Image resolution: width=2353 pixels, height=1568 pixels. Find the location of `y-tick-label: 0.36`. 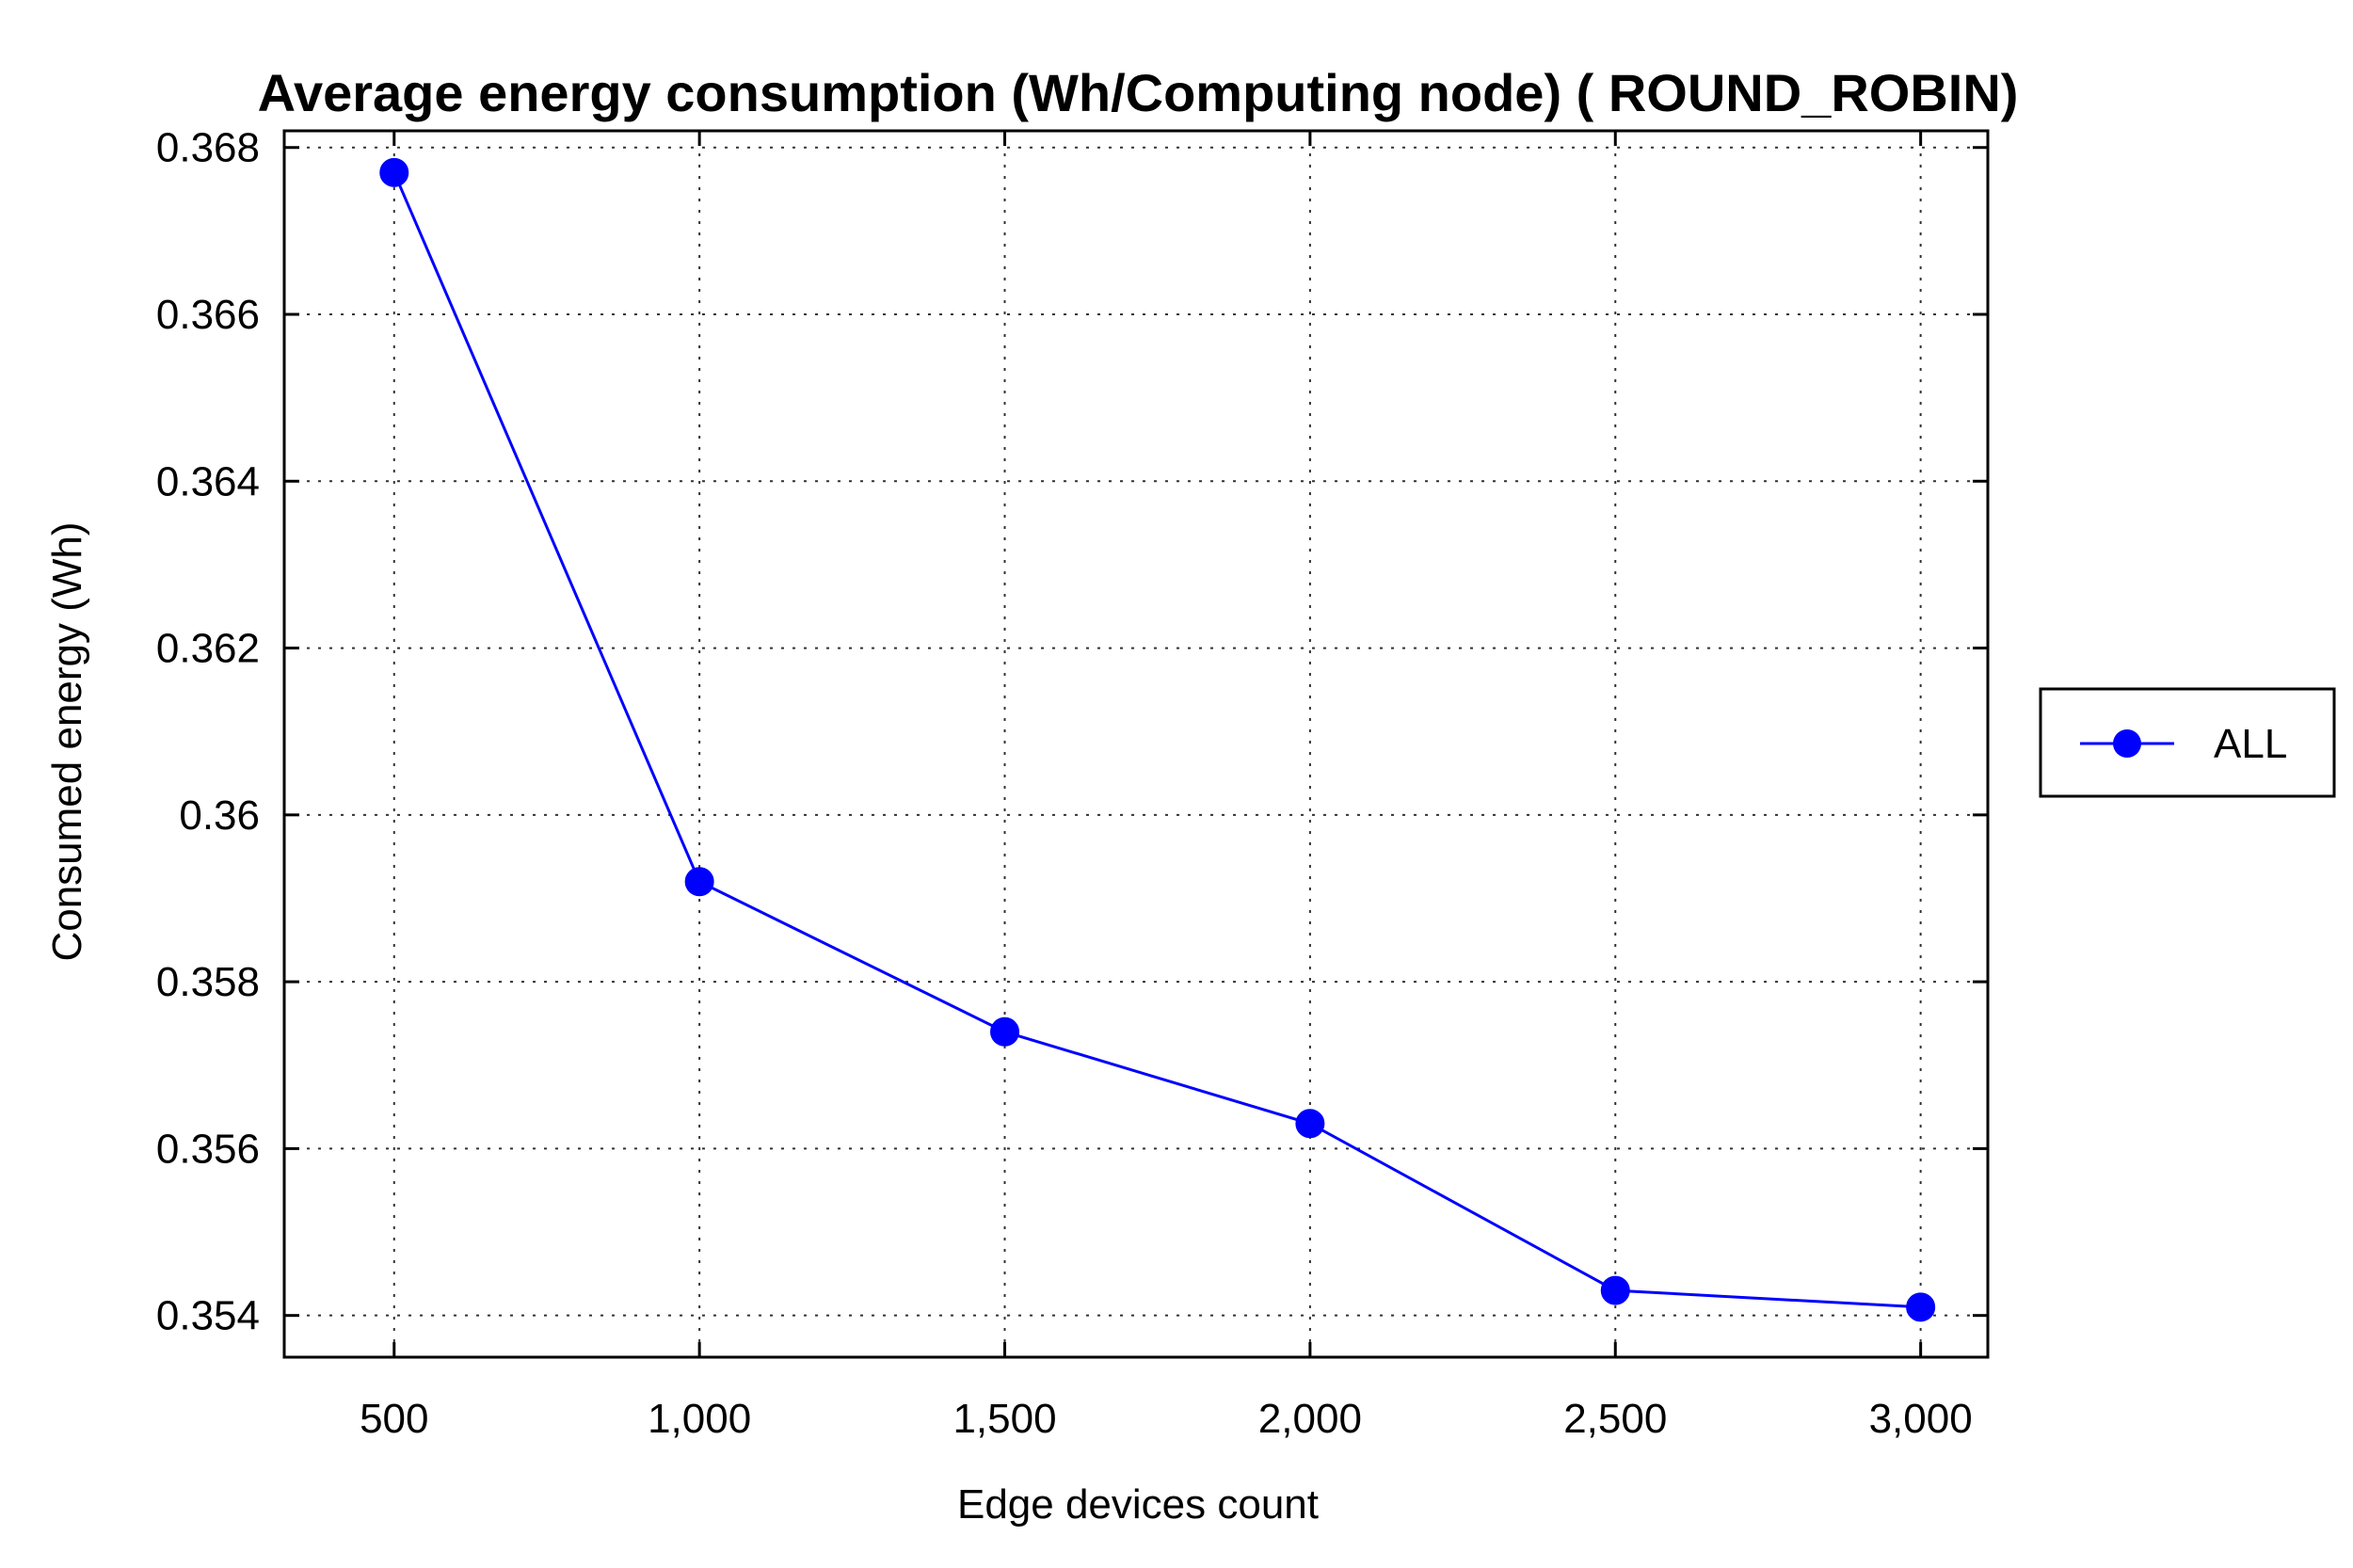

y-tick-label: 0.36 is located at coordinates (219, 815).